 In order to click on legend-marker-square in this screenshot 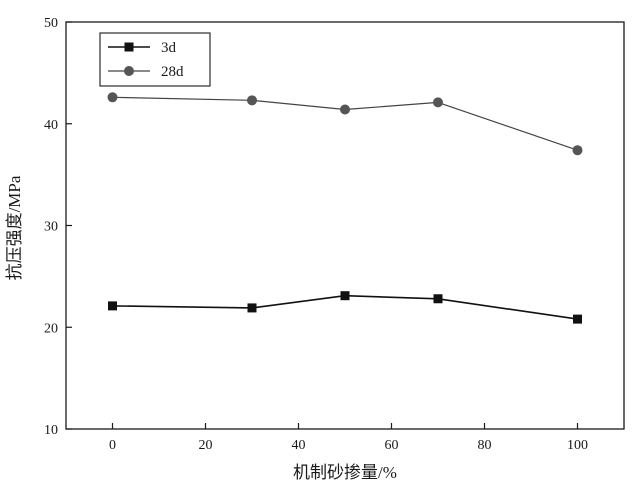, I will do `click(129, 47)`.